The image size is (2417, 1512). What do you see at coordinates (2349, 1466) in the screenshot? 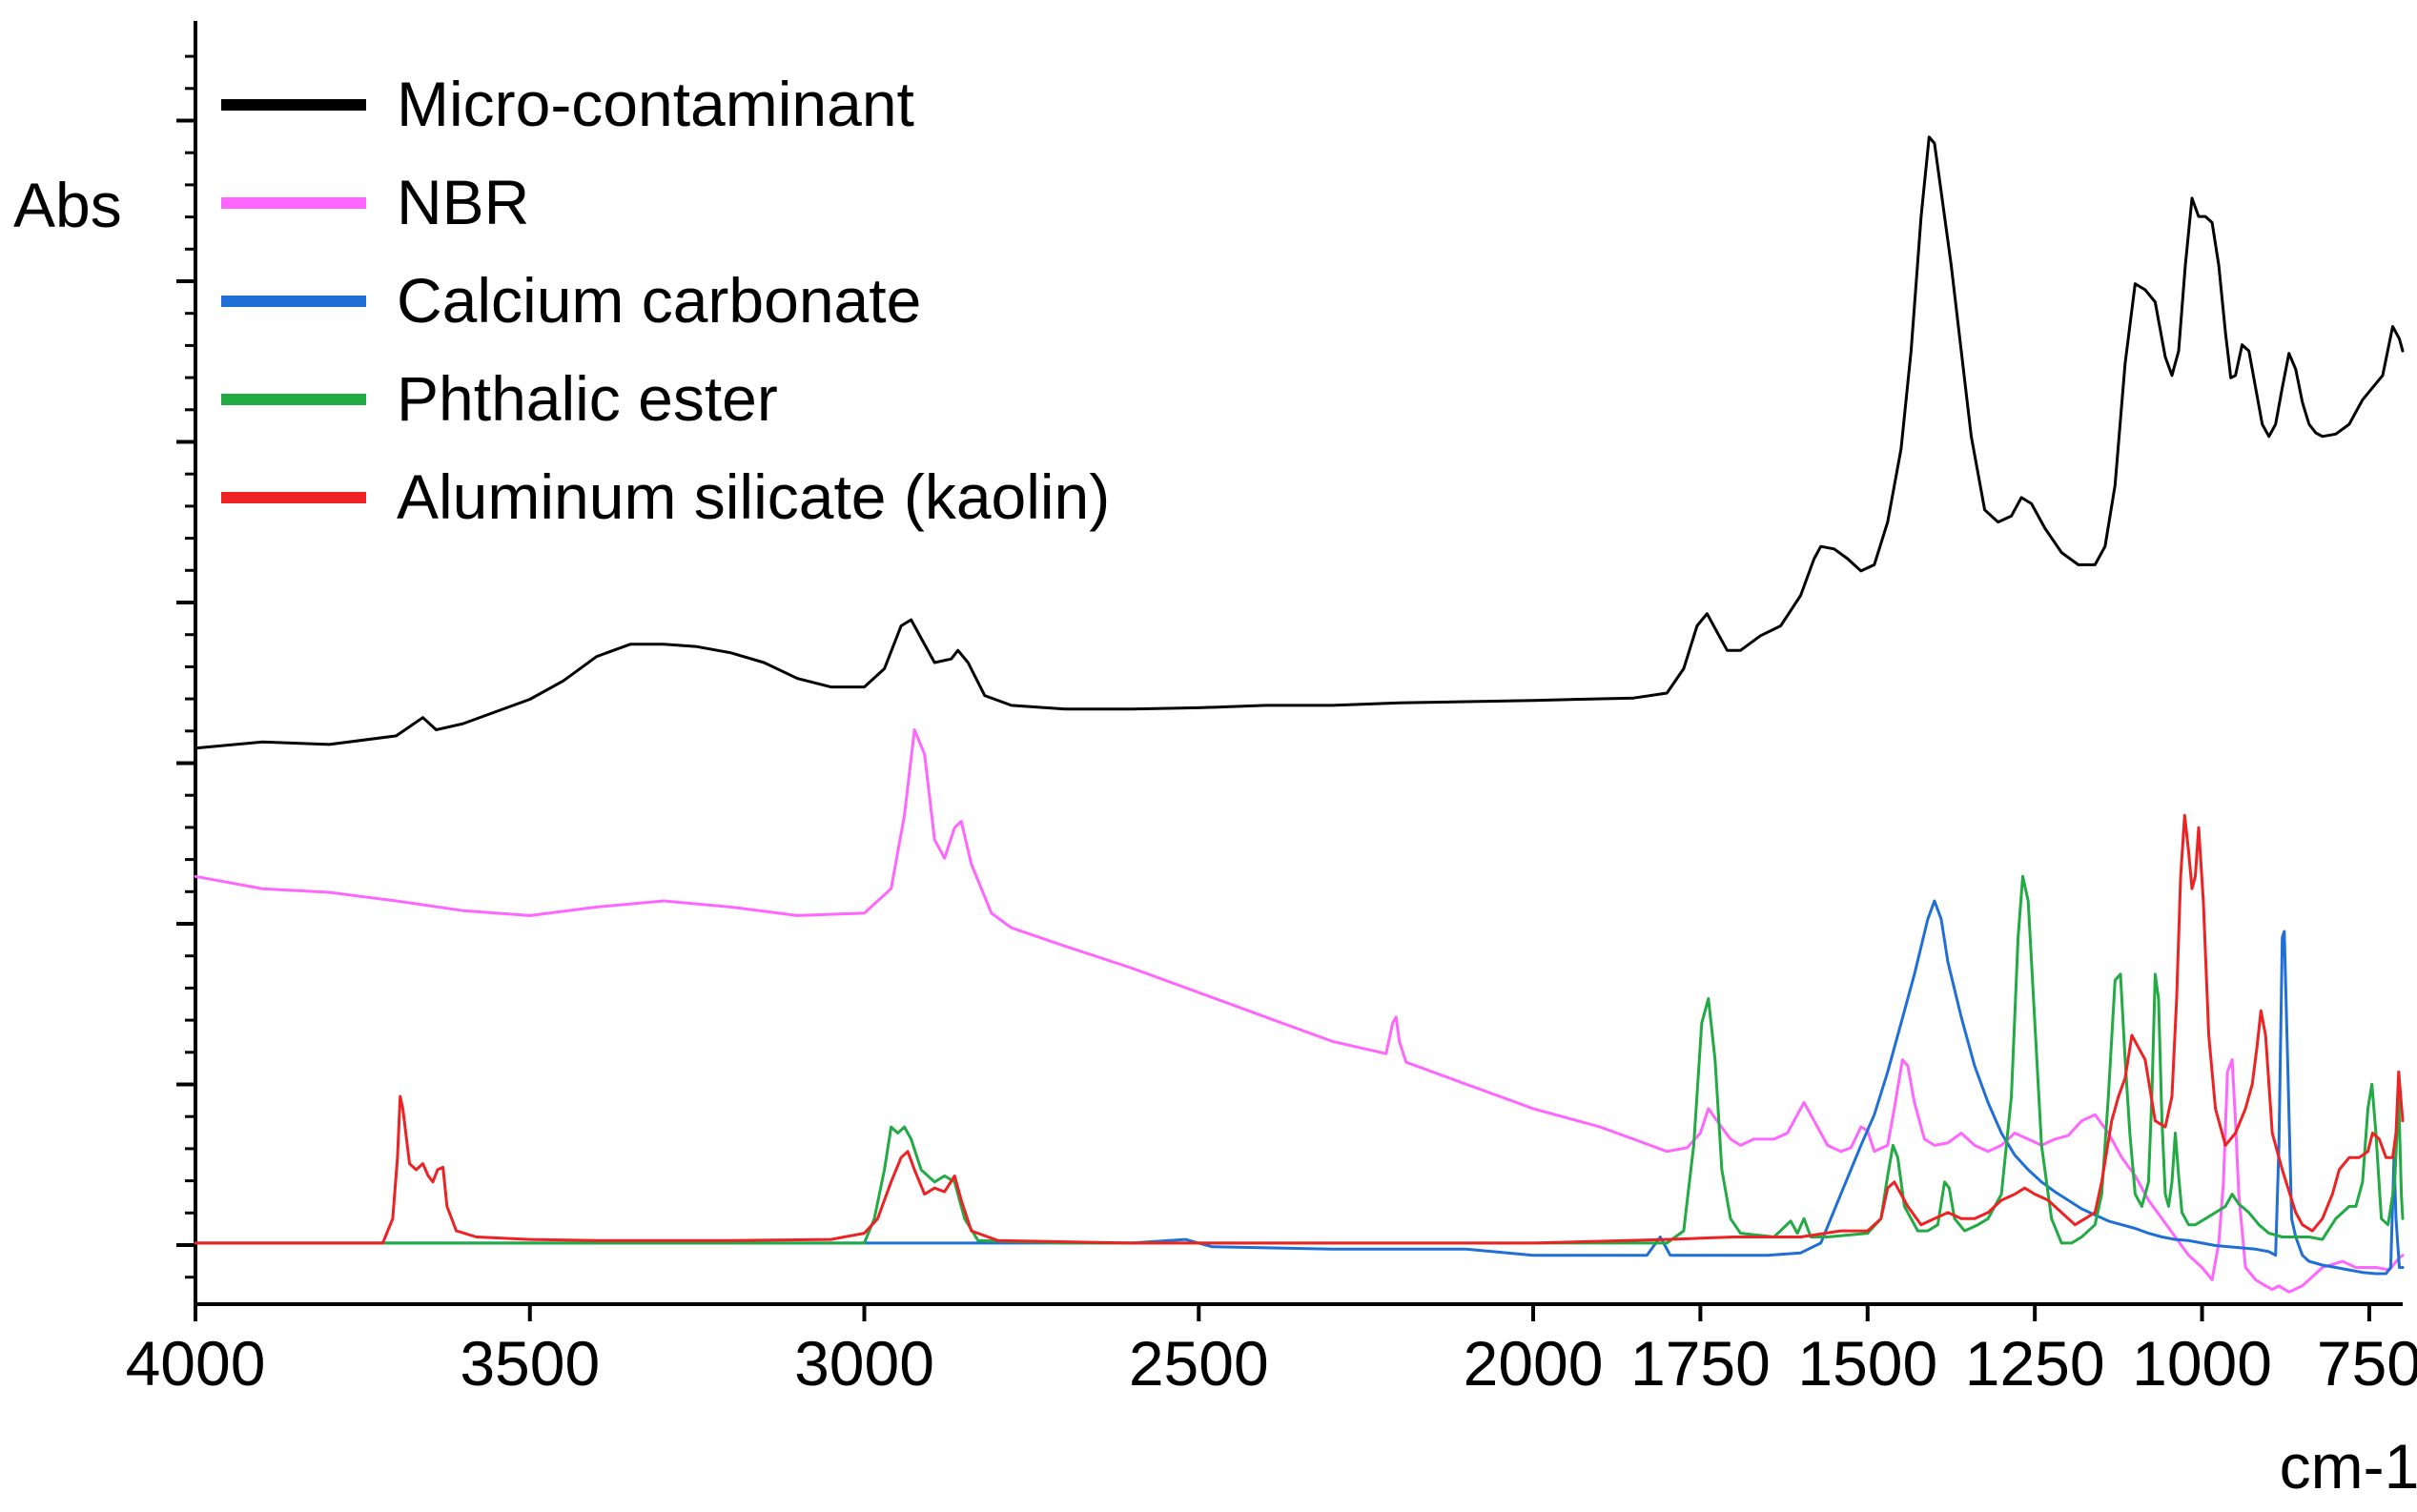
I see `x-axis-title: cm-1` at bounding box center [2349, 1466].